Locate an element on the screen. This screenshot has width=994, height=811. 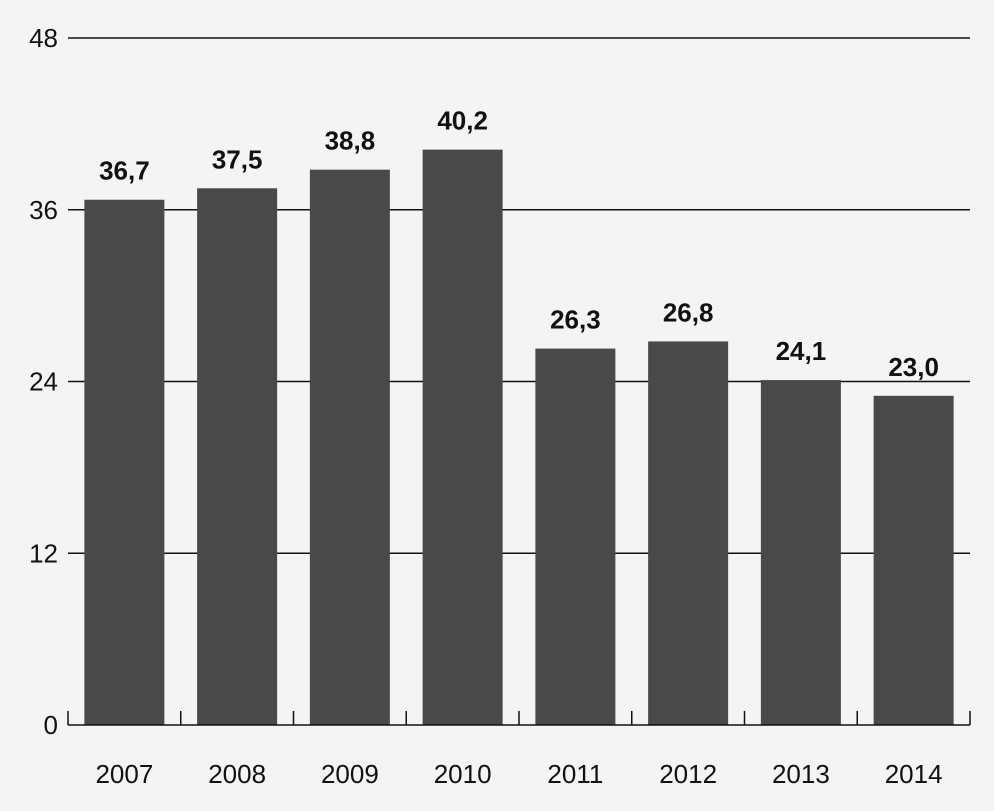
y-tick-label: 0 is located at coordinates (51, 725).